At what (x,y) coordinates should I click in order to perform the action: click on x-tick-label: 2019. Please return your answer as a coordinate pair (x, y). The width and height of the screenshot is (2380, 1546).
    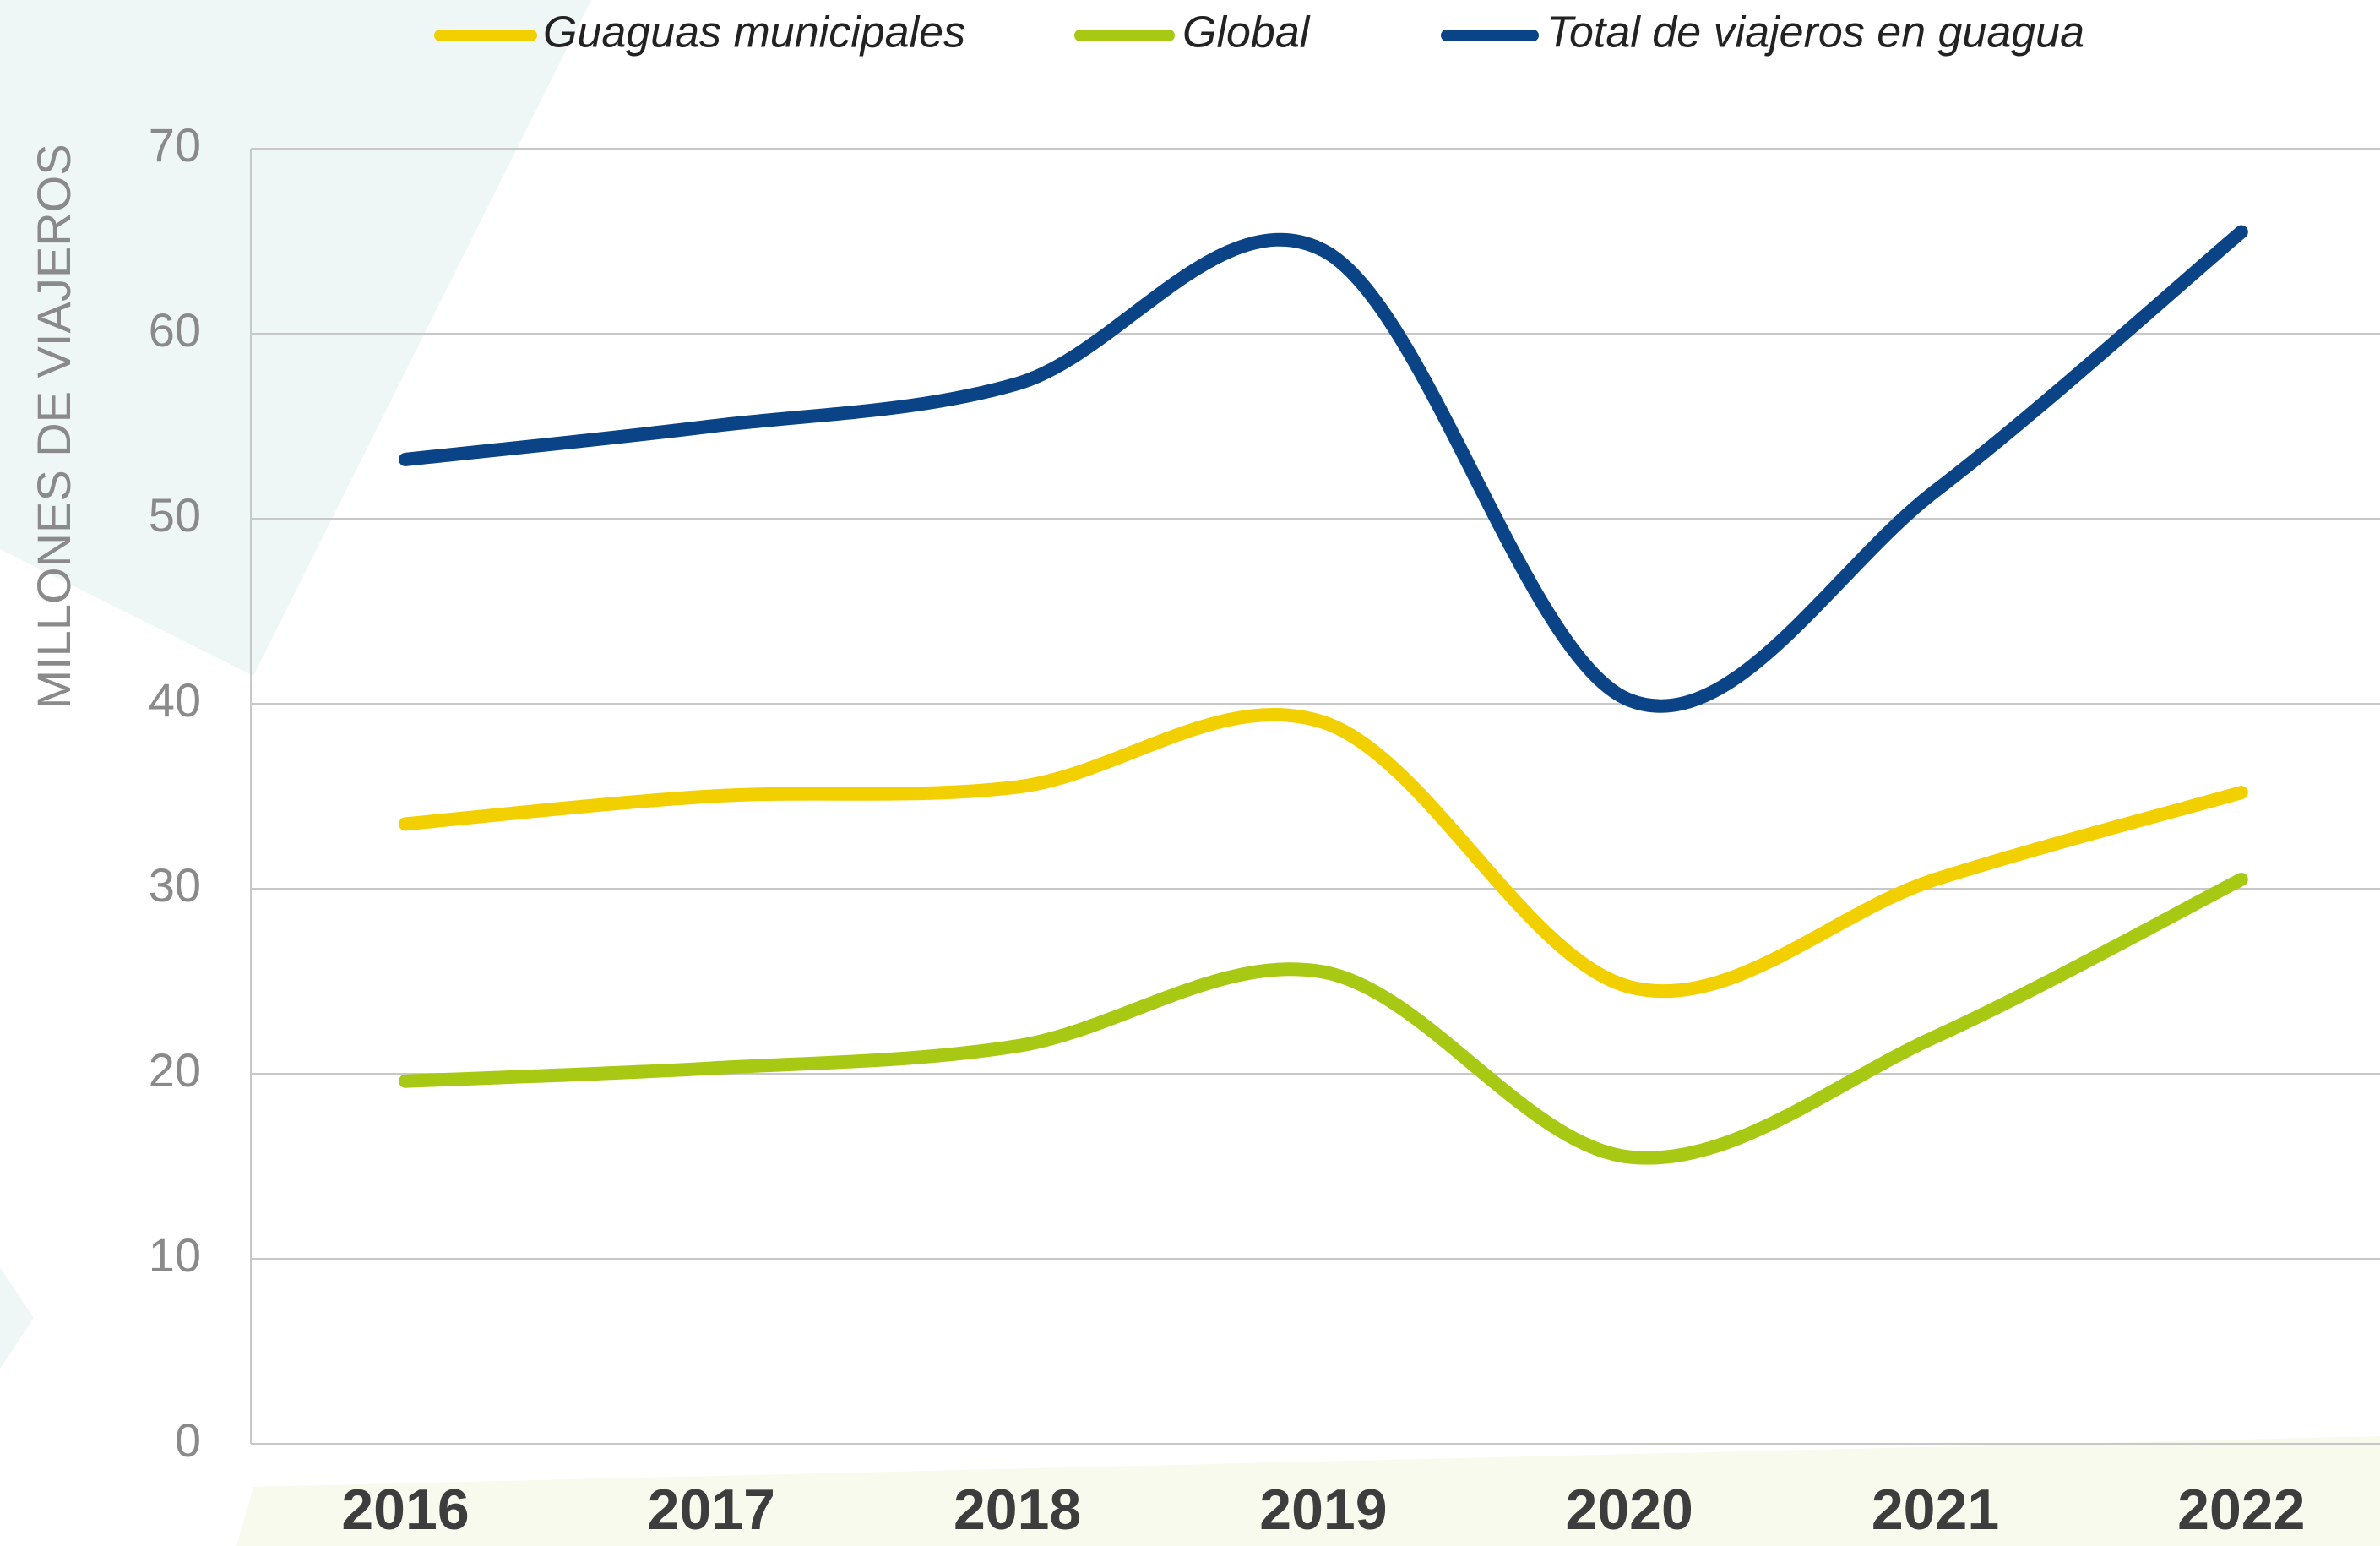
    Looking at the image, I should click on (1323, 1510).